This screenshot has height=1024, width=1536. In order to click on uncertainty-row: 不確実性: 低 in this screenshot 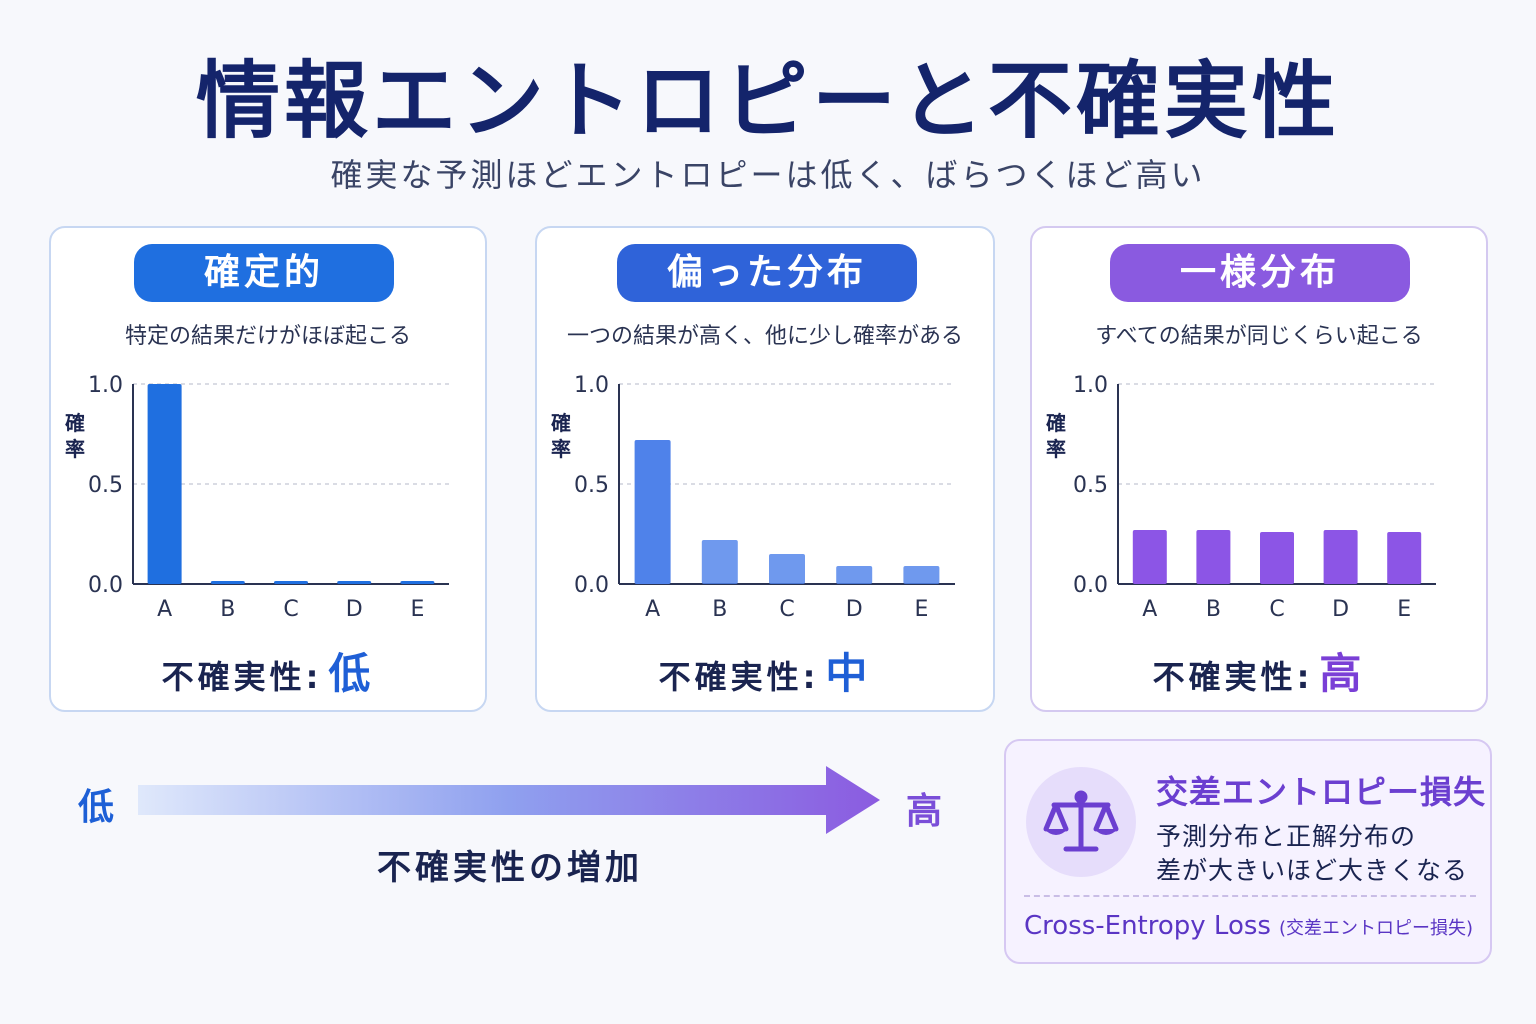, I will do `click(268, 670)`.